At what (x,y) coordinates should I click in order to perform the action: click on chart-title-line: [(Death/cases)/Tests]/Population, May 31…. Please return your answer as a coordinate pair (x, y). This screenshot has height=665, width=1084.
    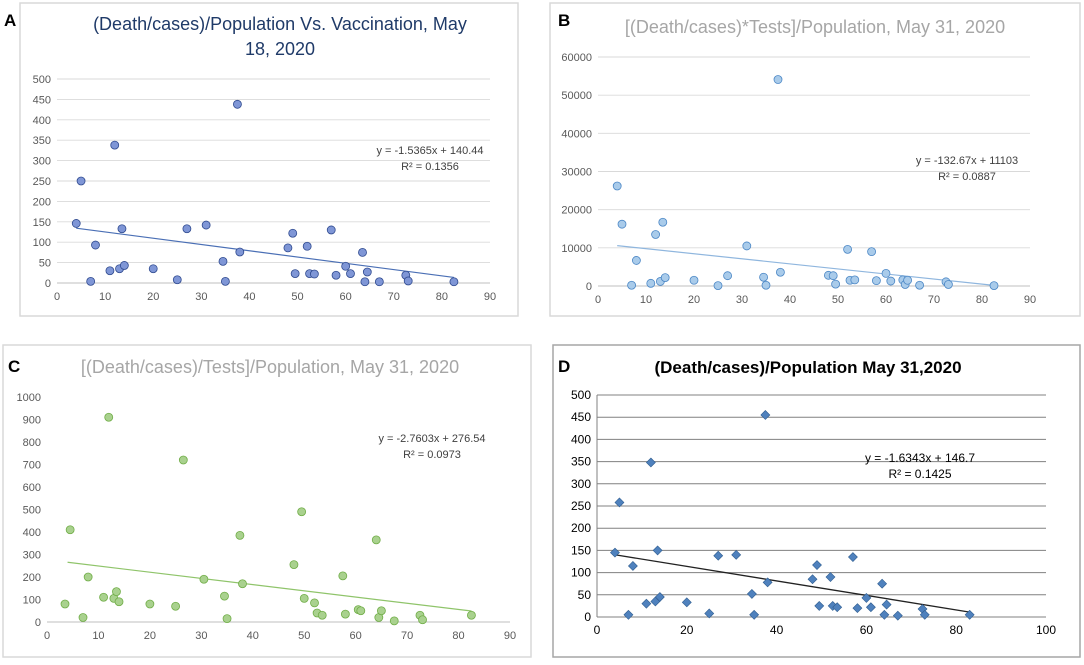
    Looking at the image, I should click on (270, 367).